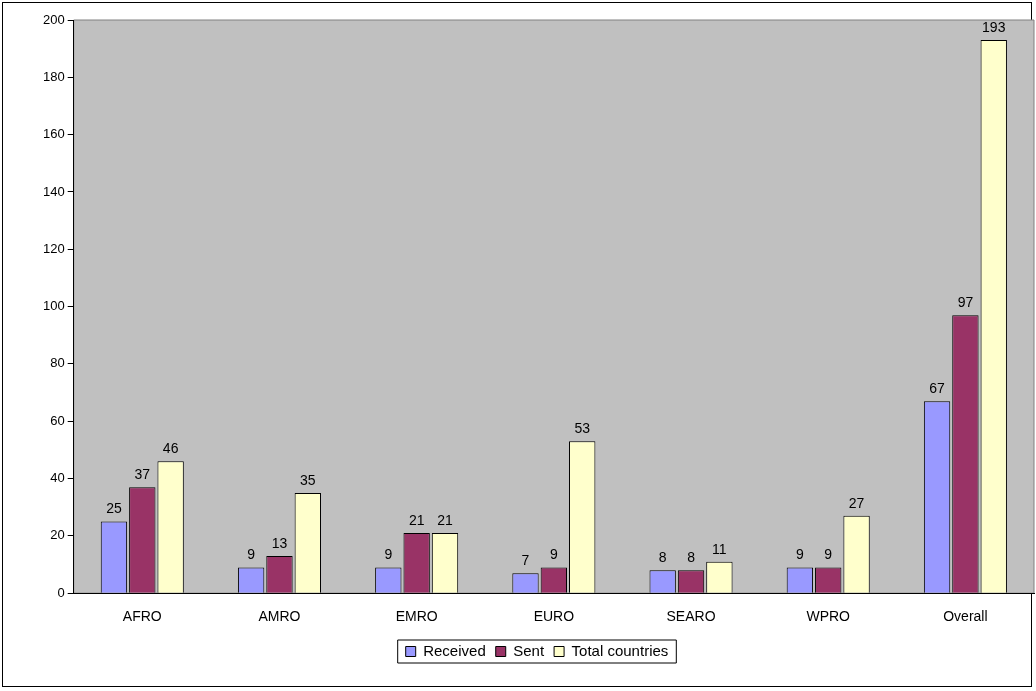 This screenshot has width=1036, height=691. I want to click on y-tick-label: 160, so click(53, 134).